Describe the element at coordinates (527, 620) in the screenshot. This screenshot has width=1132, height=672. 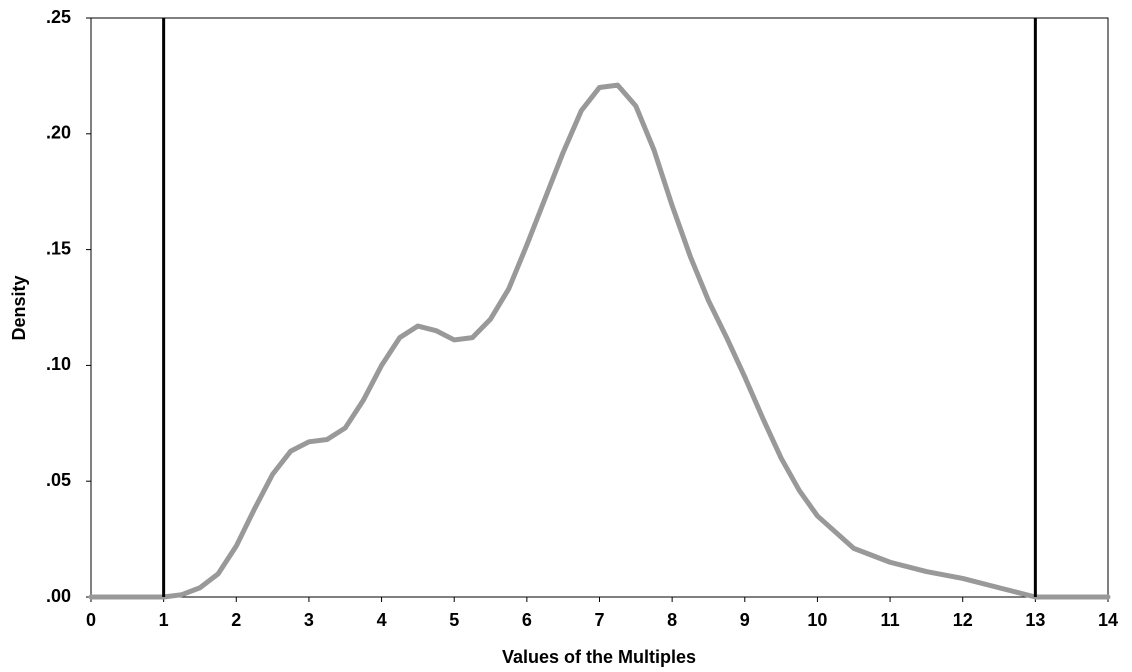
I see `x-tick-label: 6` at that location.